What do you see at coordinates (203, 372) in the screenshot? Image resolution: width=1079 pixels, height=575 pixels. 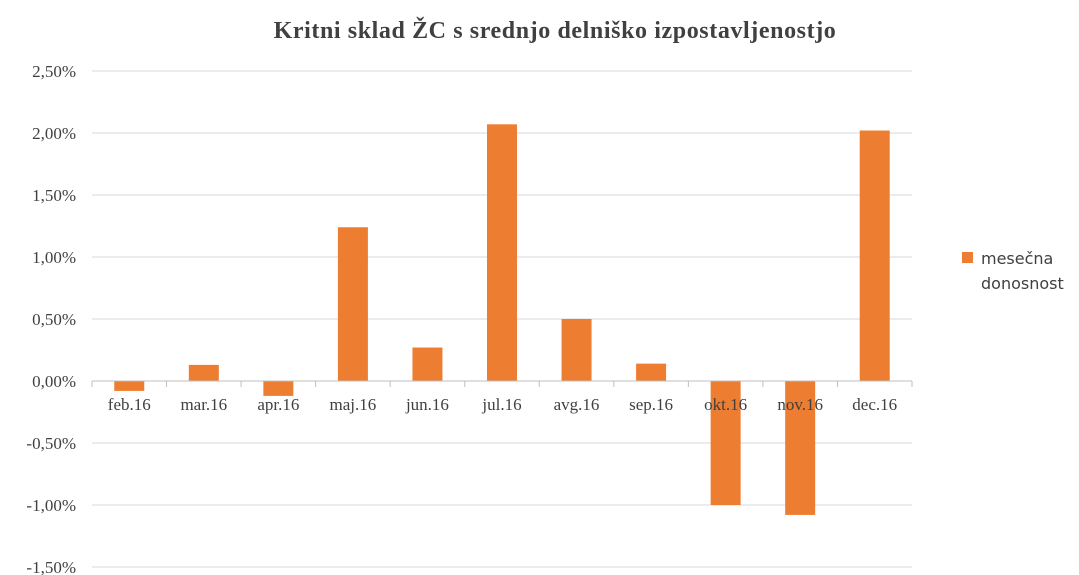 I see `bar-mar.16` at bounding box center [203, 372].